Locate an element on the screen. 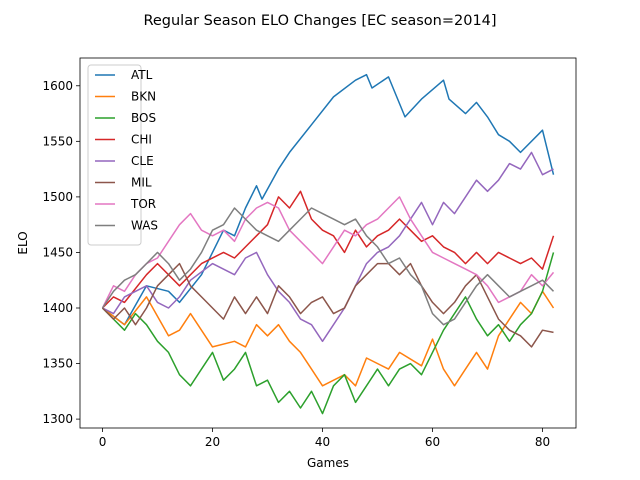 Image resolution: width=640 pixels, height=480 pixels. x-tick-label: 60 is located at coordinates (432, 442).